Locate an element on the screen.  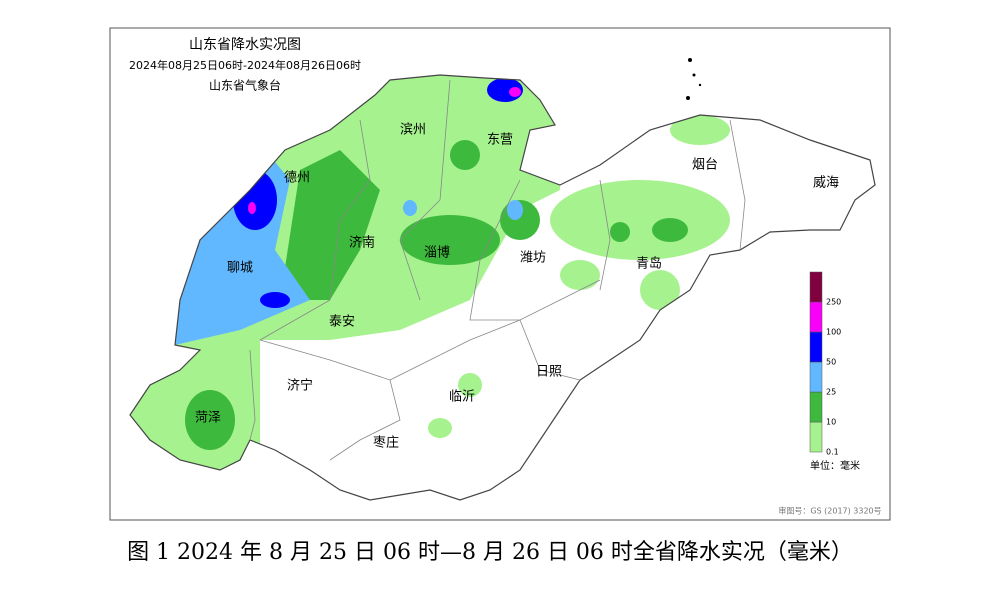
approval-number: 审图号：GS (2017) 3320号 is located at coordinates (829, 511).